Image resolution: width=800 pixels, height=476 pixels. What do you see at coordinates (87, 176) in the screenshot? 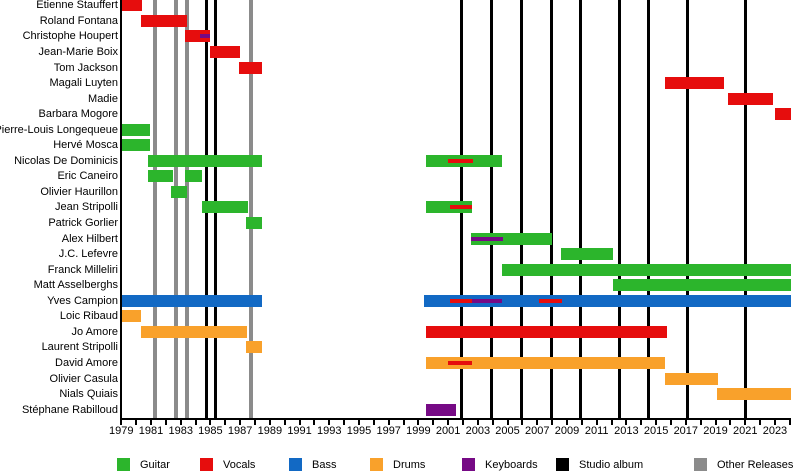
I see `member-label: Eric Caneiro` at bounding box center [87, 176].